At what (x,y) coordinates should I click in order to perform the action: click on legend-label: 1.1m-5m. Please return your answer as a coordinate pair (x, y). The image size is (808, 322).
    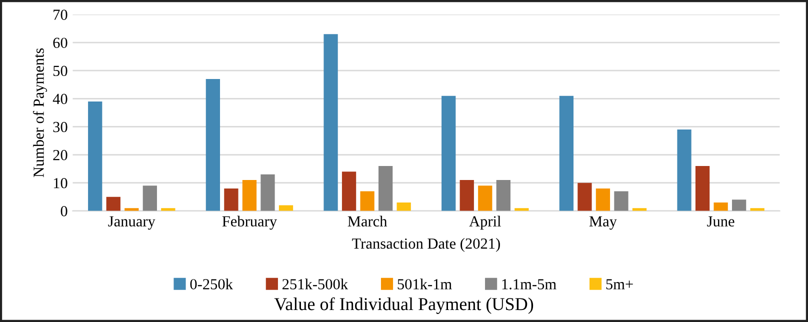
    Looking at the image, I should click on (529, 284).